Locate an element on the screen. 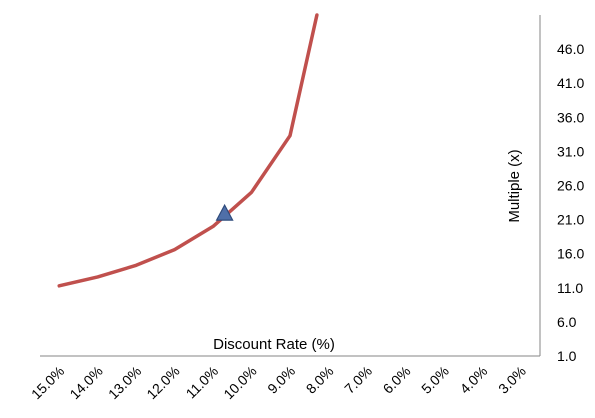 This screenshot has height=418, width=595. x-tick-label: 5.0% is located at coordinates (435, 380).